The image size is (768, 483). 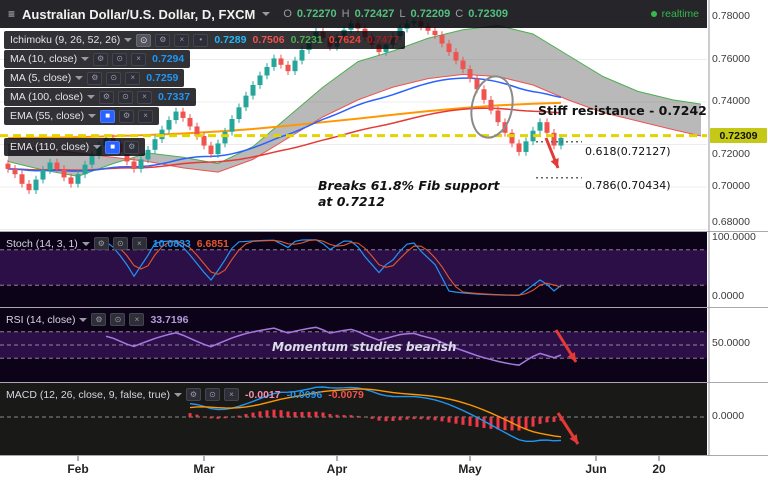 I want to click on stoch-d-value: 6.6851, so click(x=212, y=243).